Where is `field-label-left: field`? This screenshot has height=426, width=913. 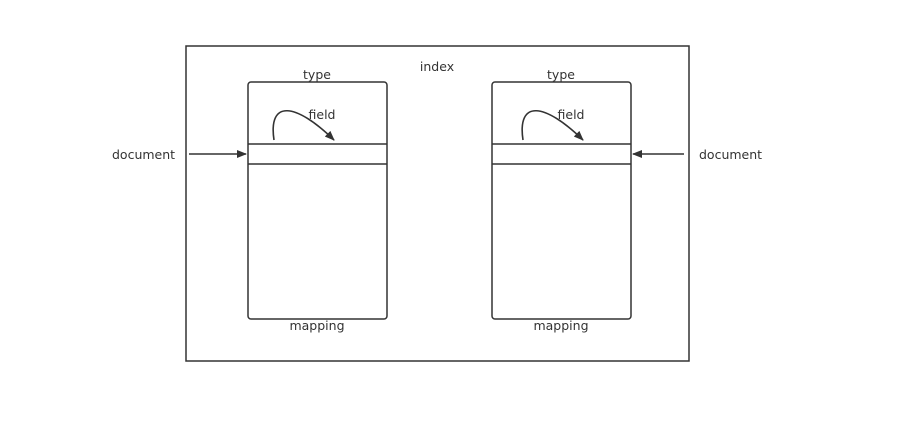
field-label-left: field is located at coordinates (322, 114).